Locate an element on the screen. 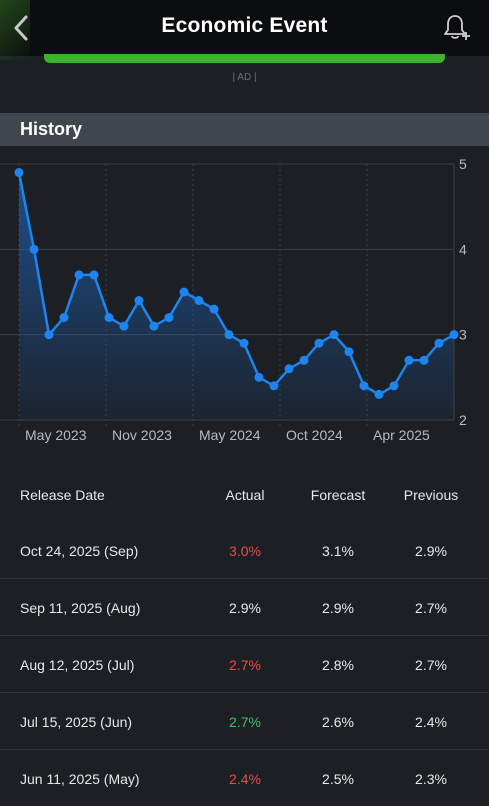 The height and width of the screenshot is (806, 489). x-tick-label: Apr 2025 is located at coordinates (401, 435).